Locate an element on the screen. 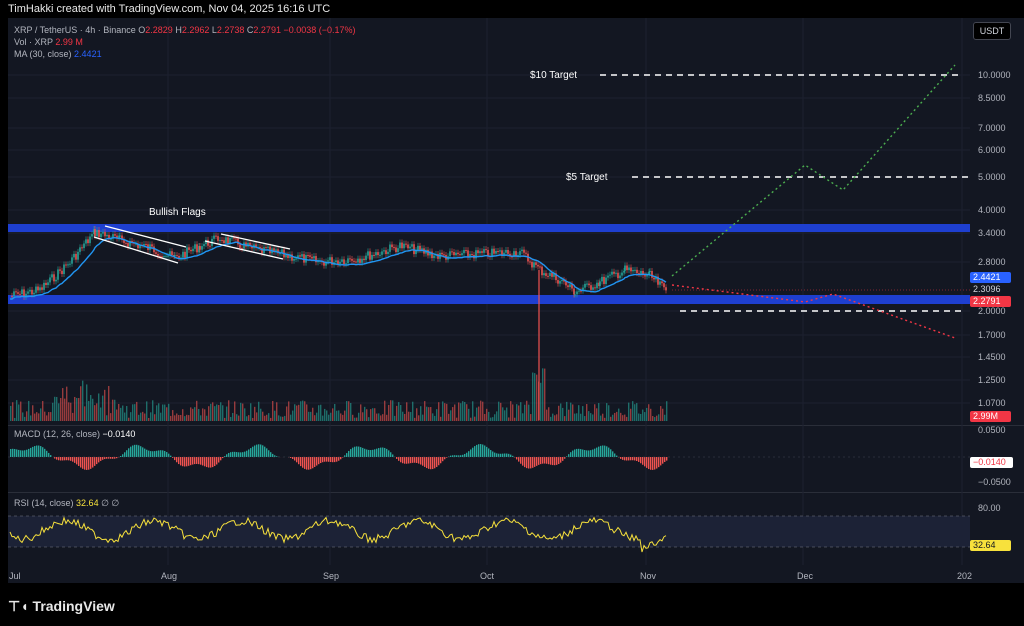  target-10-label: $10 Target is located at coordinates (554, 75).